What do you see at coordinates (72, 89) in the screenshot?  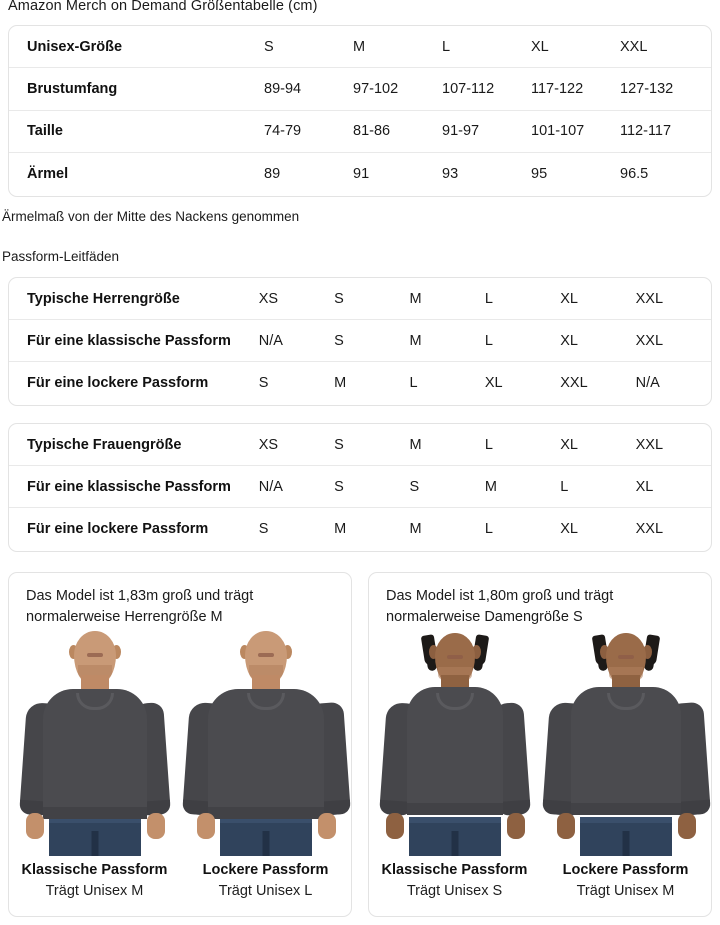 I see `row-label: Brustumfang` at bounding box center [72, 89].